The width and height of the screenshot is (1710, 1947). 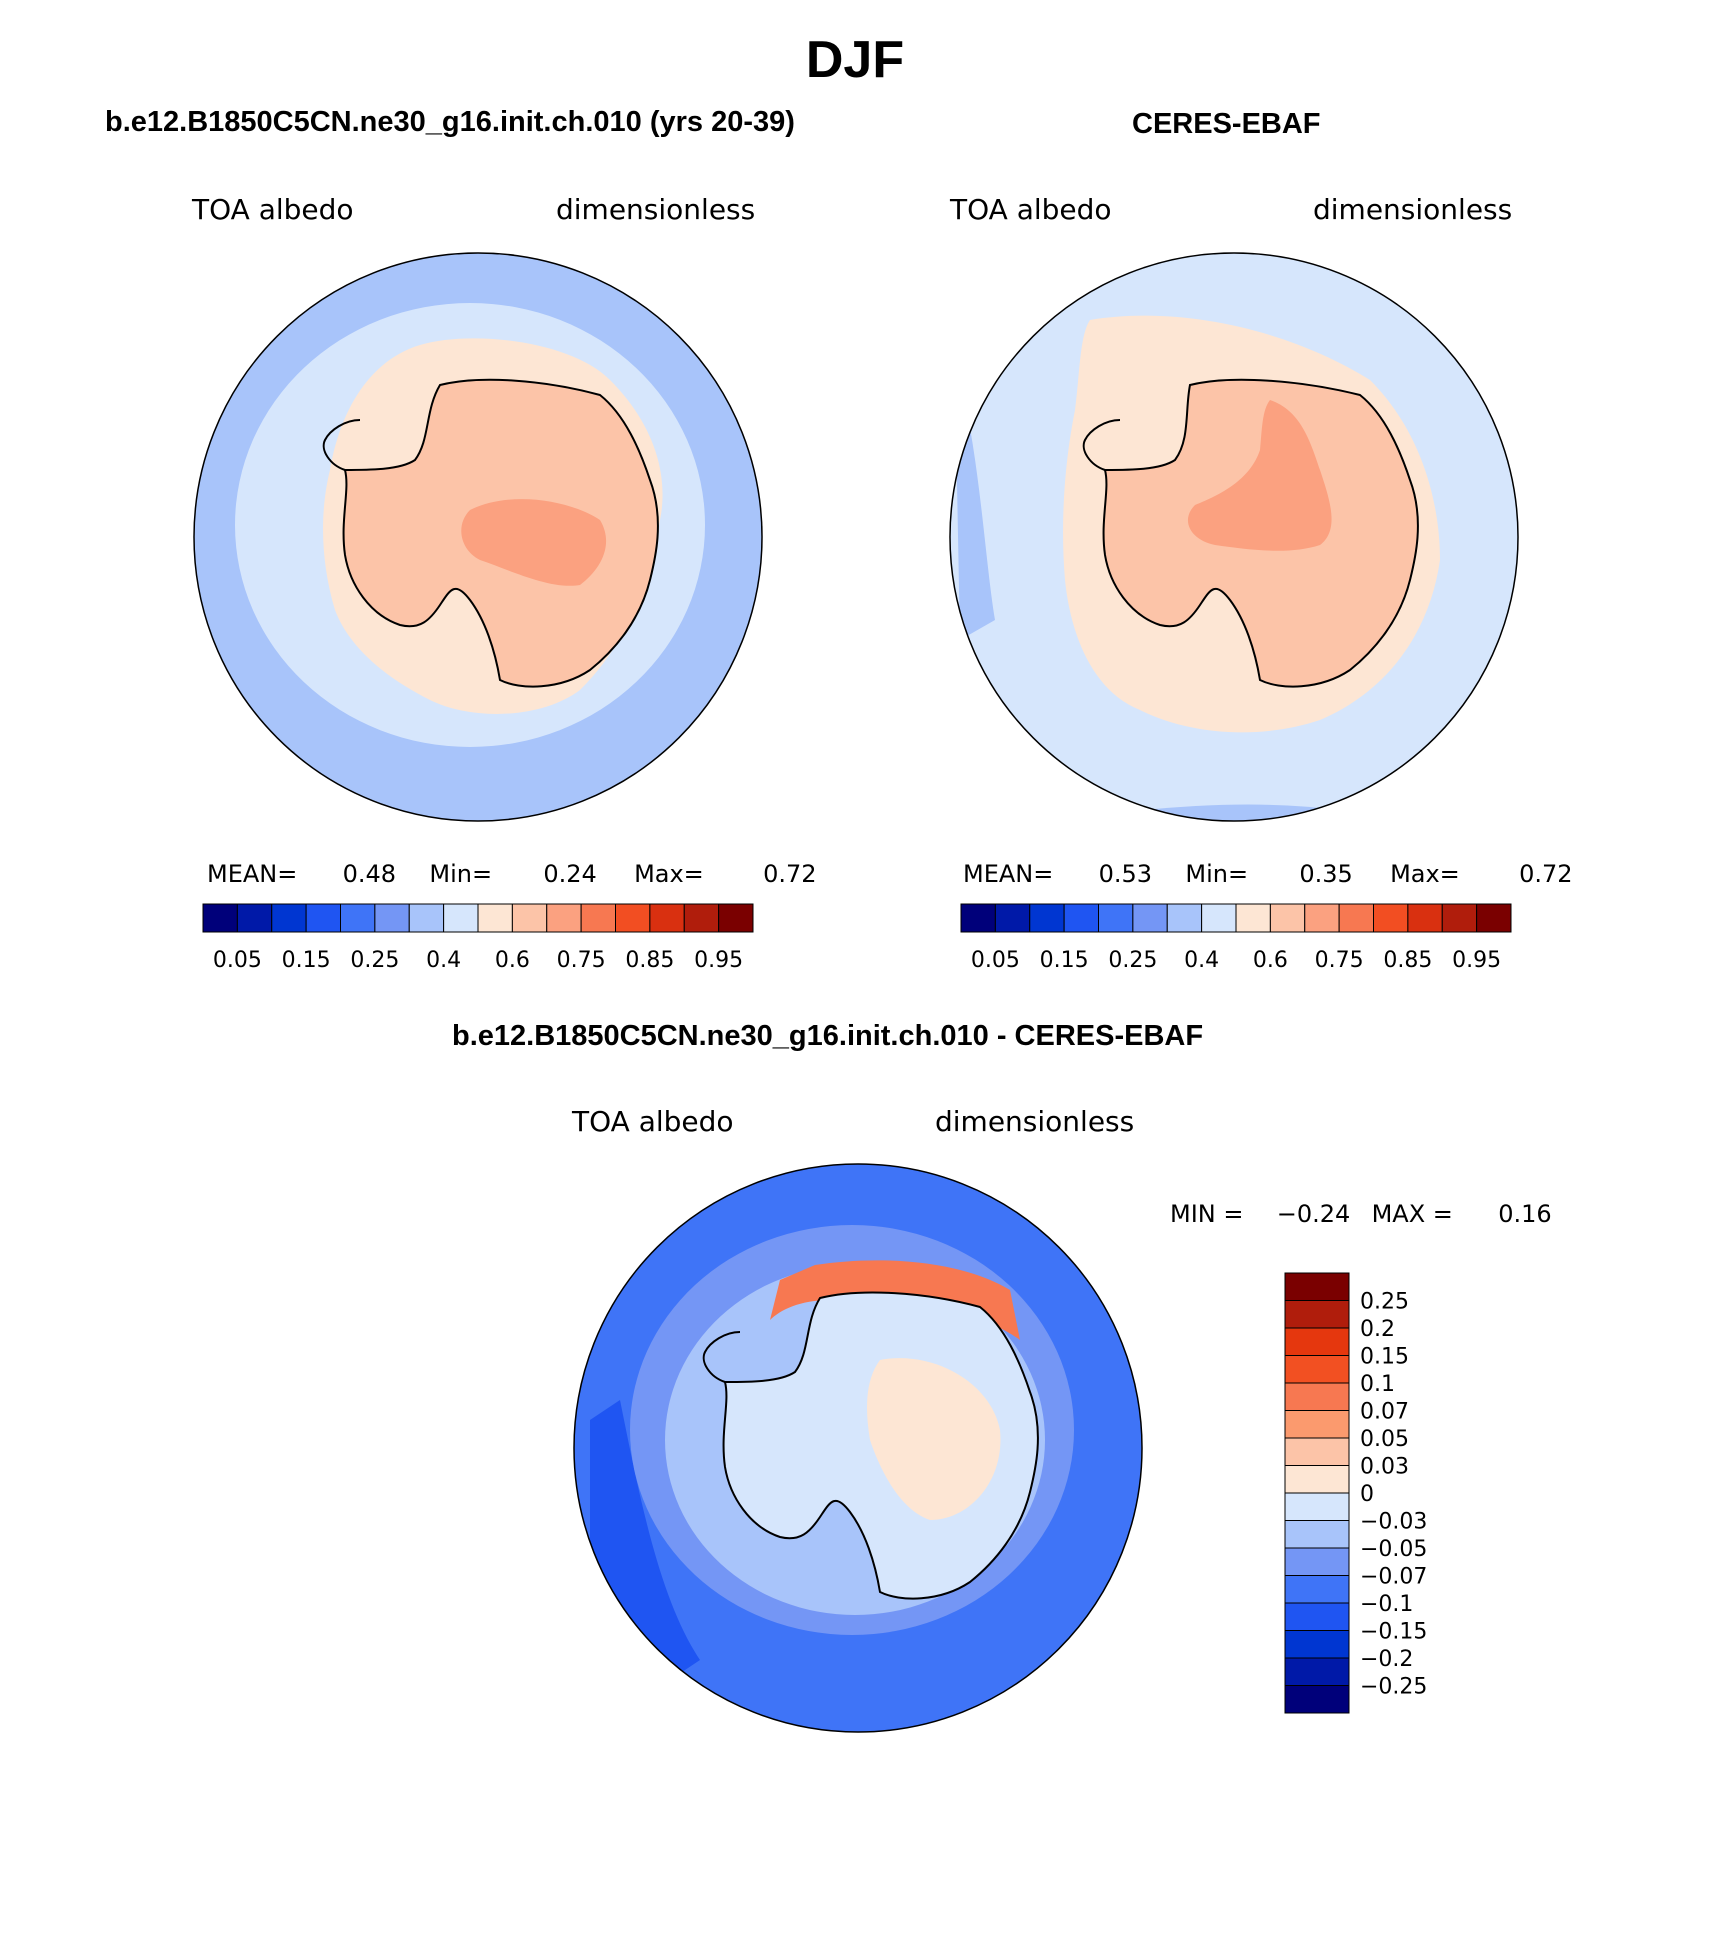 I want to click on difference-antarctica-land, so click(x=880, y=1445).